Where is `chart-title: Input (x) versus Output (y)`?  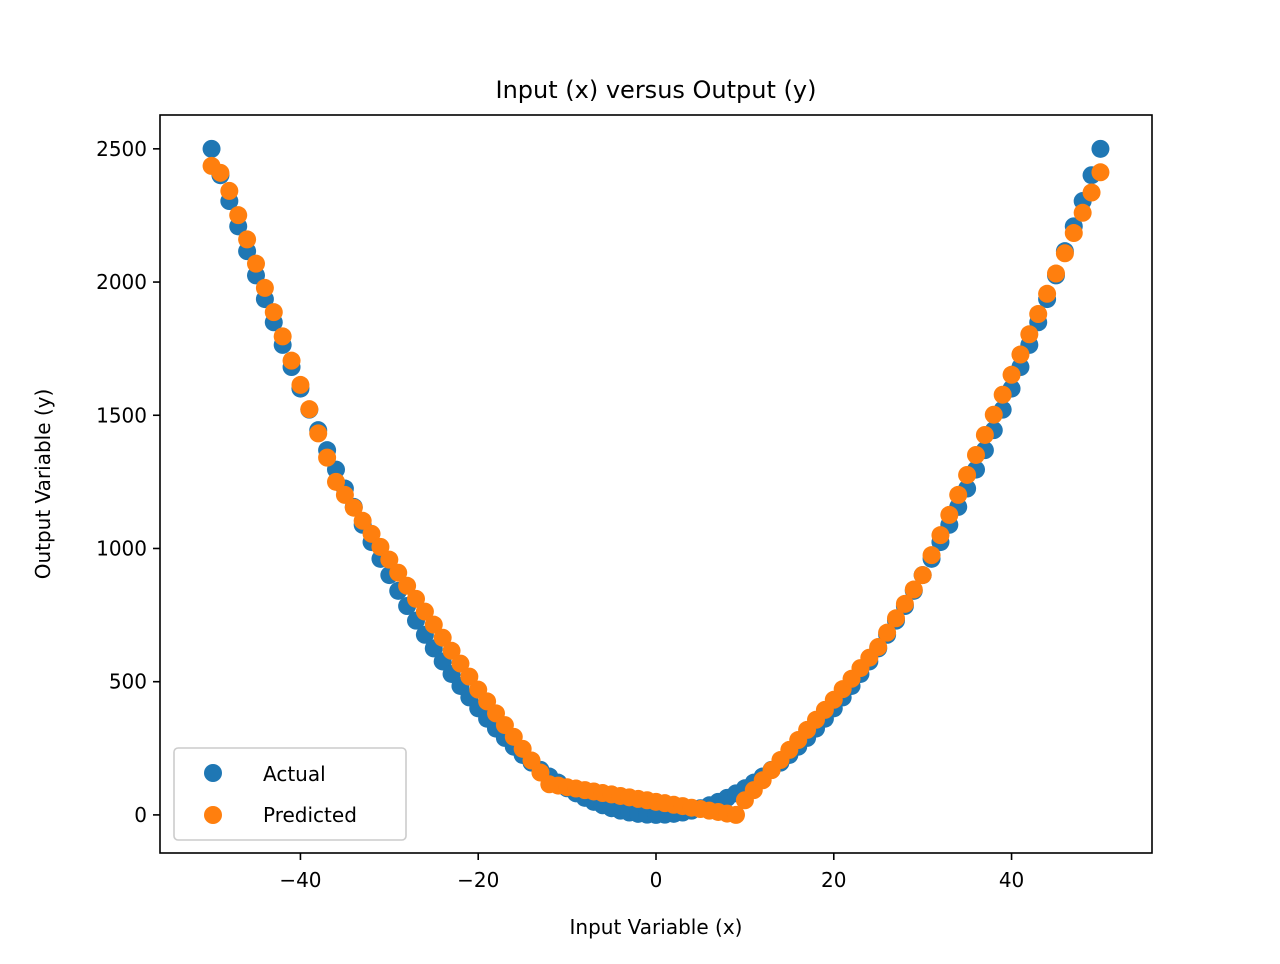 chart-title: Input (x) versus Output (y) is located at coordinates (656, 90).